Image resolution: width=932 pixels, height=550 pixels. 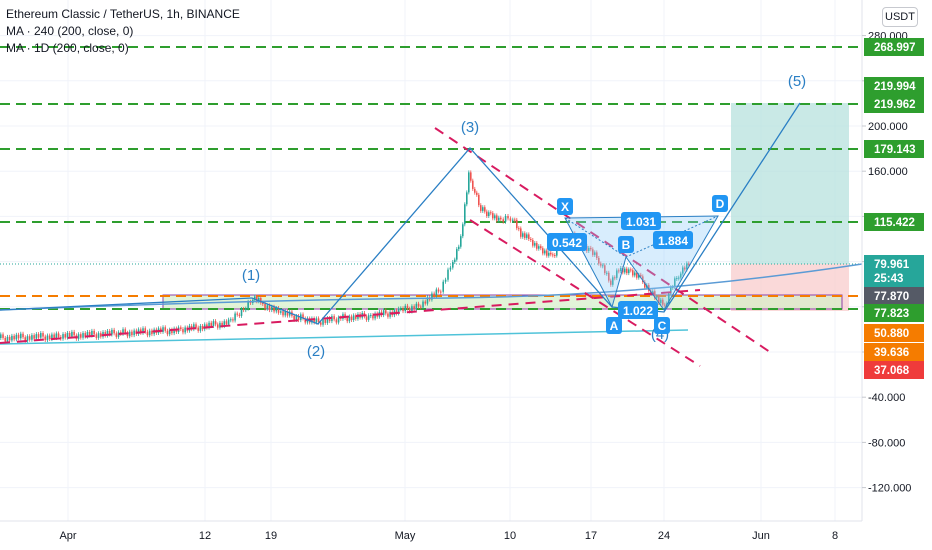 I want to click on ratio-badge, so click(x=567, y=242).